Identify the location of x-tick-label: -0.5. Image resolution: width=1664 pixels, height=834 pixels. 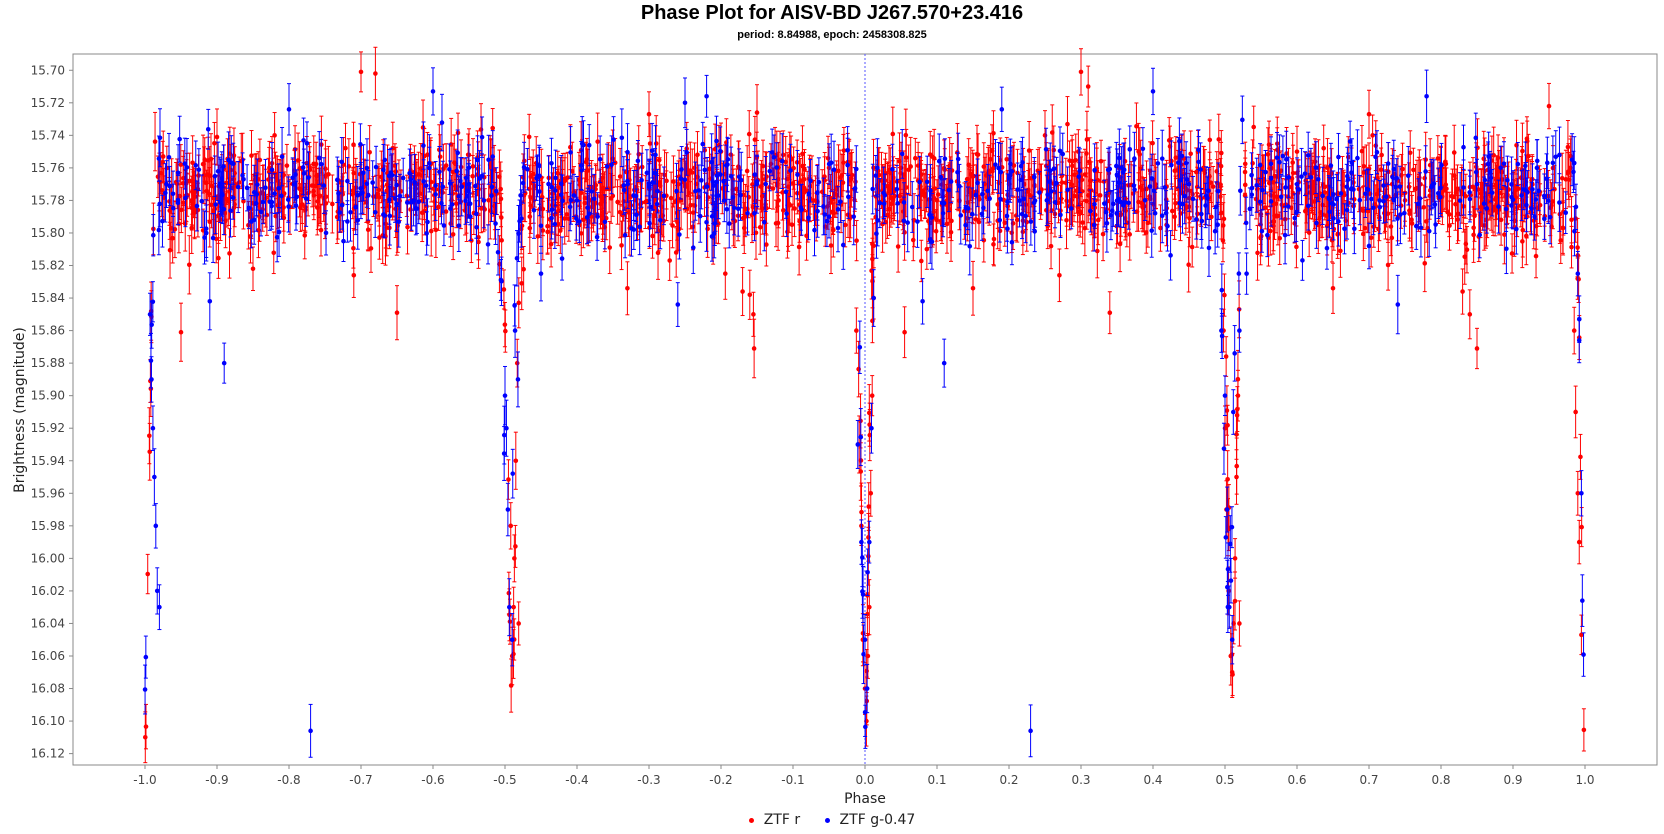
(504, 780).